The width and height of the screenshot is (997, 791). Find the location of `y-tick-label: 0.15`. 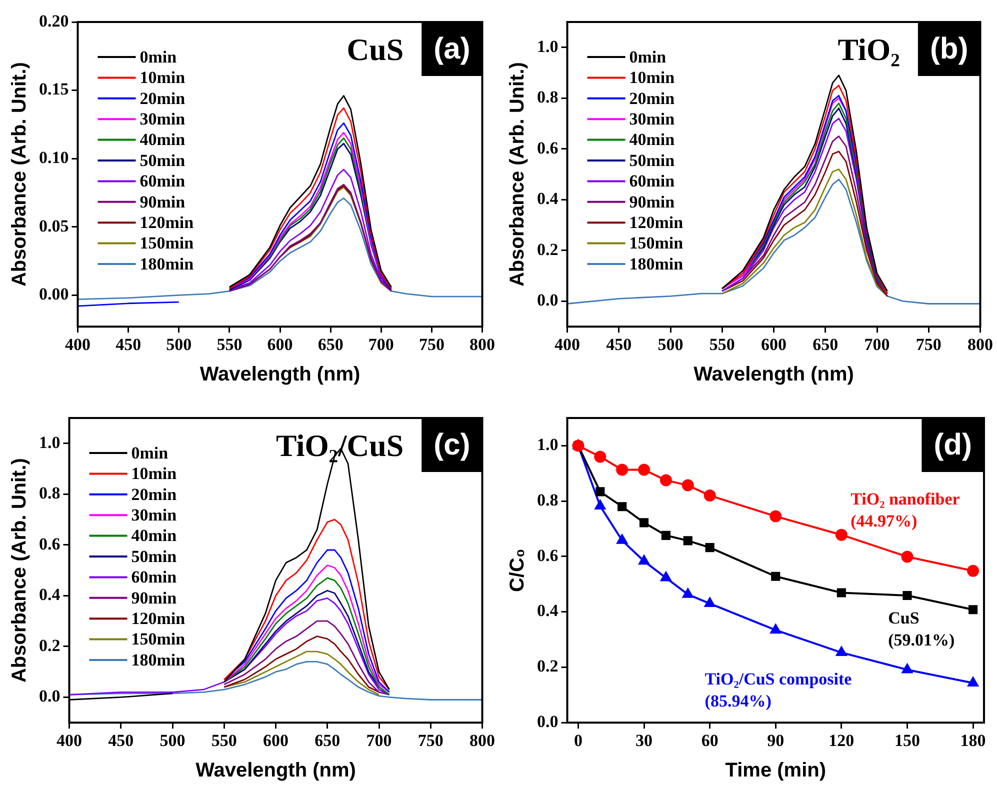

y-tick-label: 0.15 is located at coordinates (54, 89).